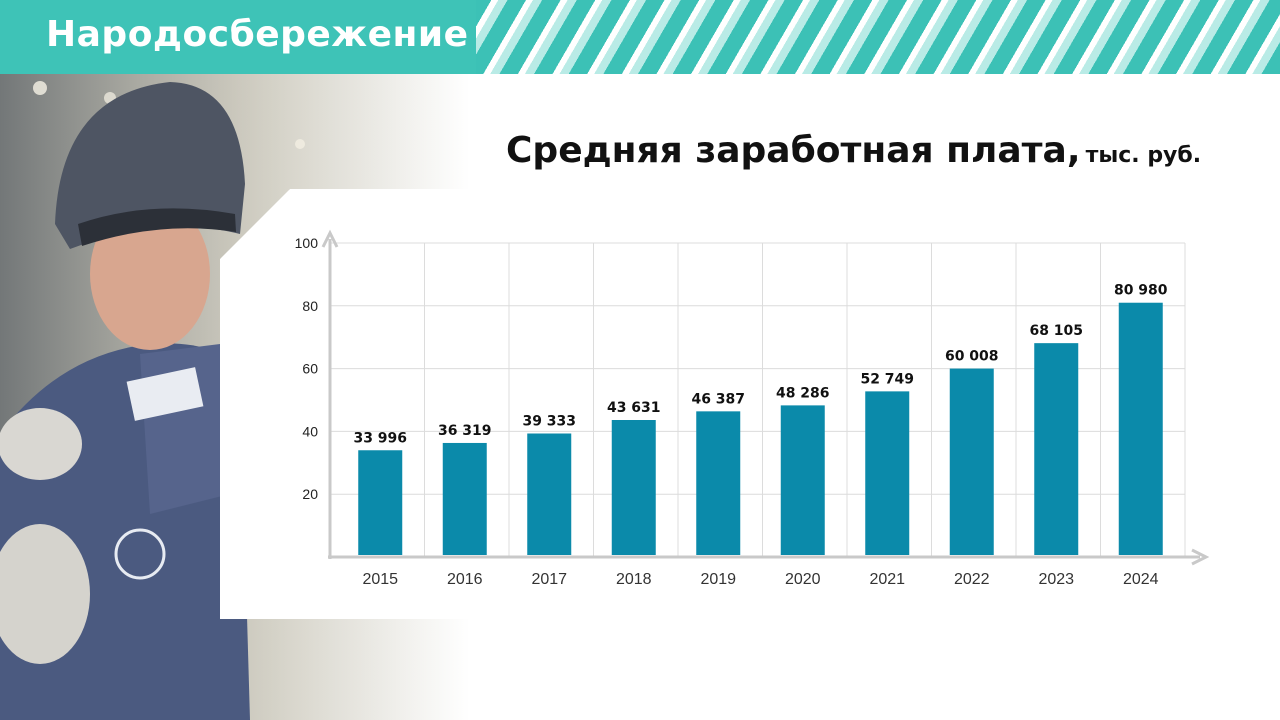 The height and width of the screenshot is (720, 1280). I want to click on bar-value-label: 68 105, so click(1056, 331).